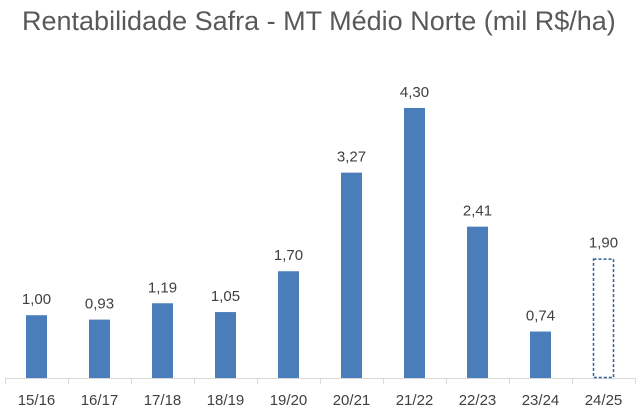  What do you see at coordinates (603, 243) in the screenshot?
I see `data-label: 1,90` at bounding box center [603, 243].